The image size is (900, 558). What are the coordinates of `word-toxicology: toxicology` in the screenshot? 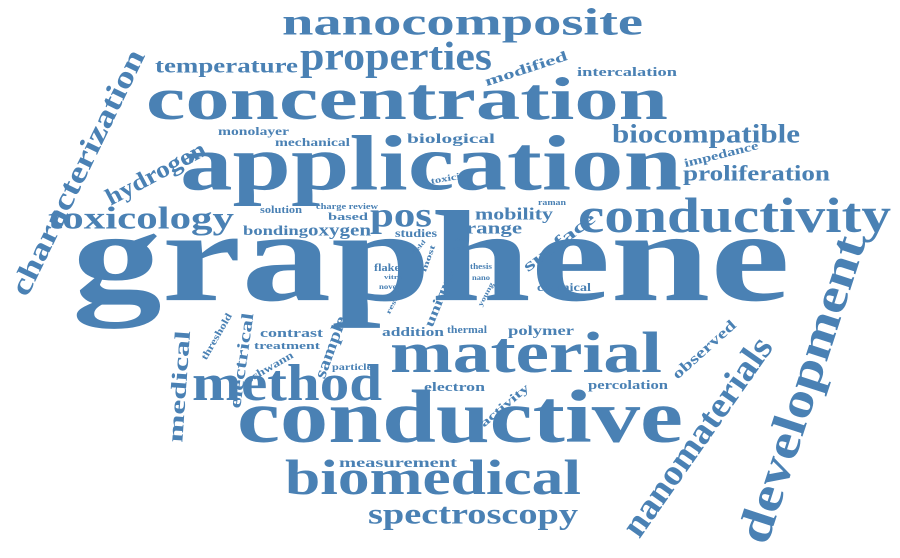 It's located at (141, 217).